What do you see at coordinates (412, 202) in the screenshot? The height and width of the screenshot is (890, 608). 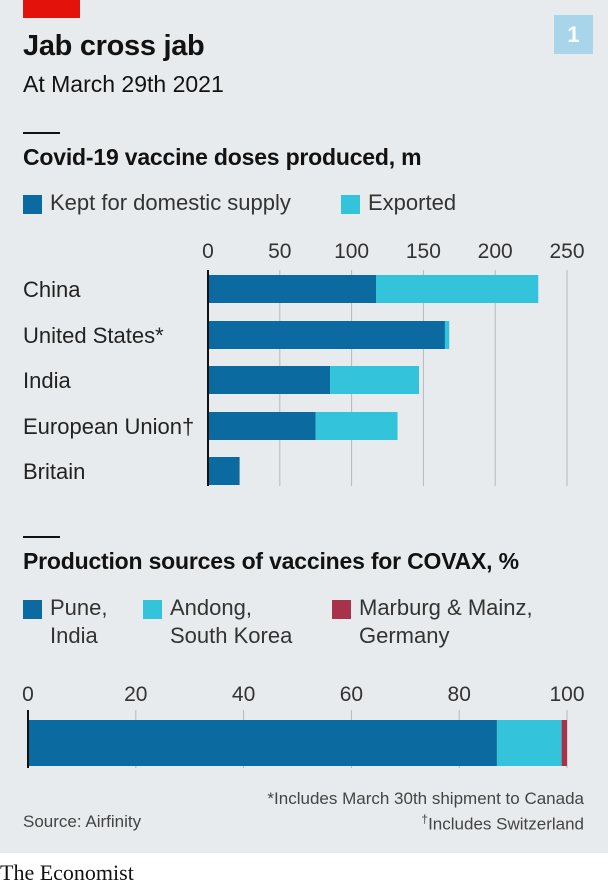 I see `legend-label-exported: Exported` at bounding box center [412, 202].